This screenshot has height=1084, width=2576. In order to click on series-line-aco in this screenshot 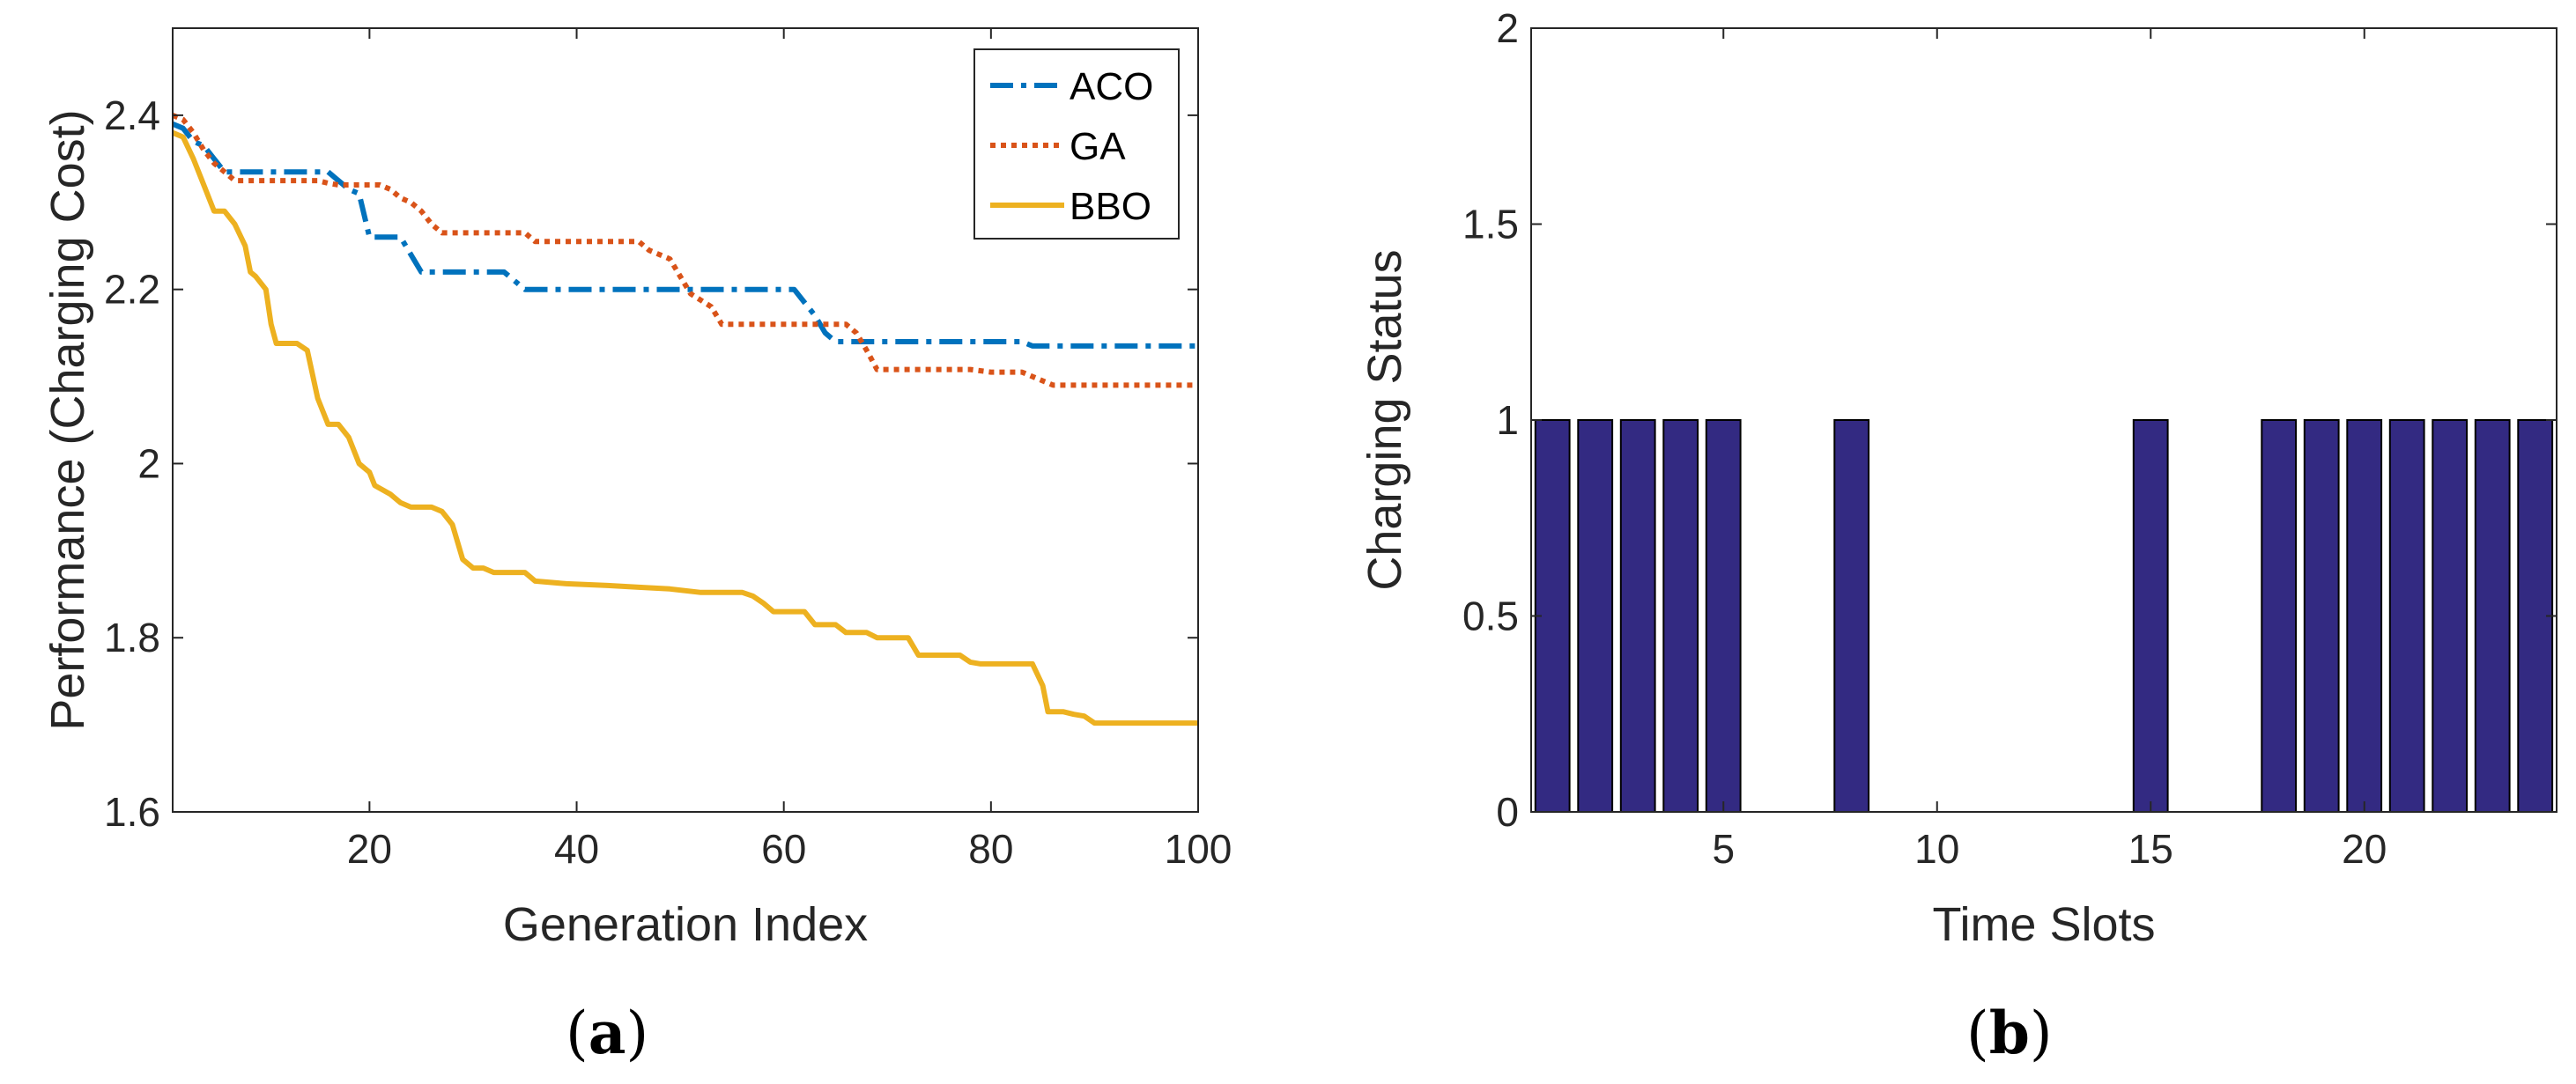, I will do `click(685, 235)`.